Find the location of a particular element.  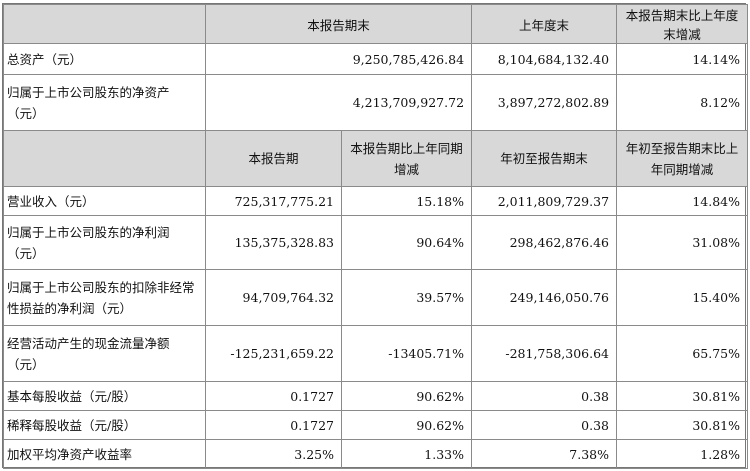

table-row: 稀释每股收益（元/股） 0.1727 90.62% 0.38 30.81% is located at coordinates (376, 425).